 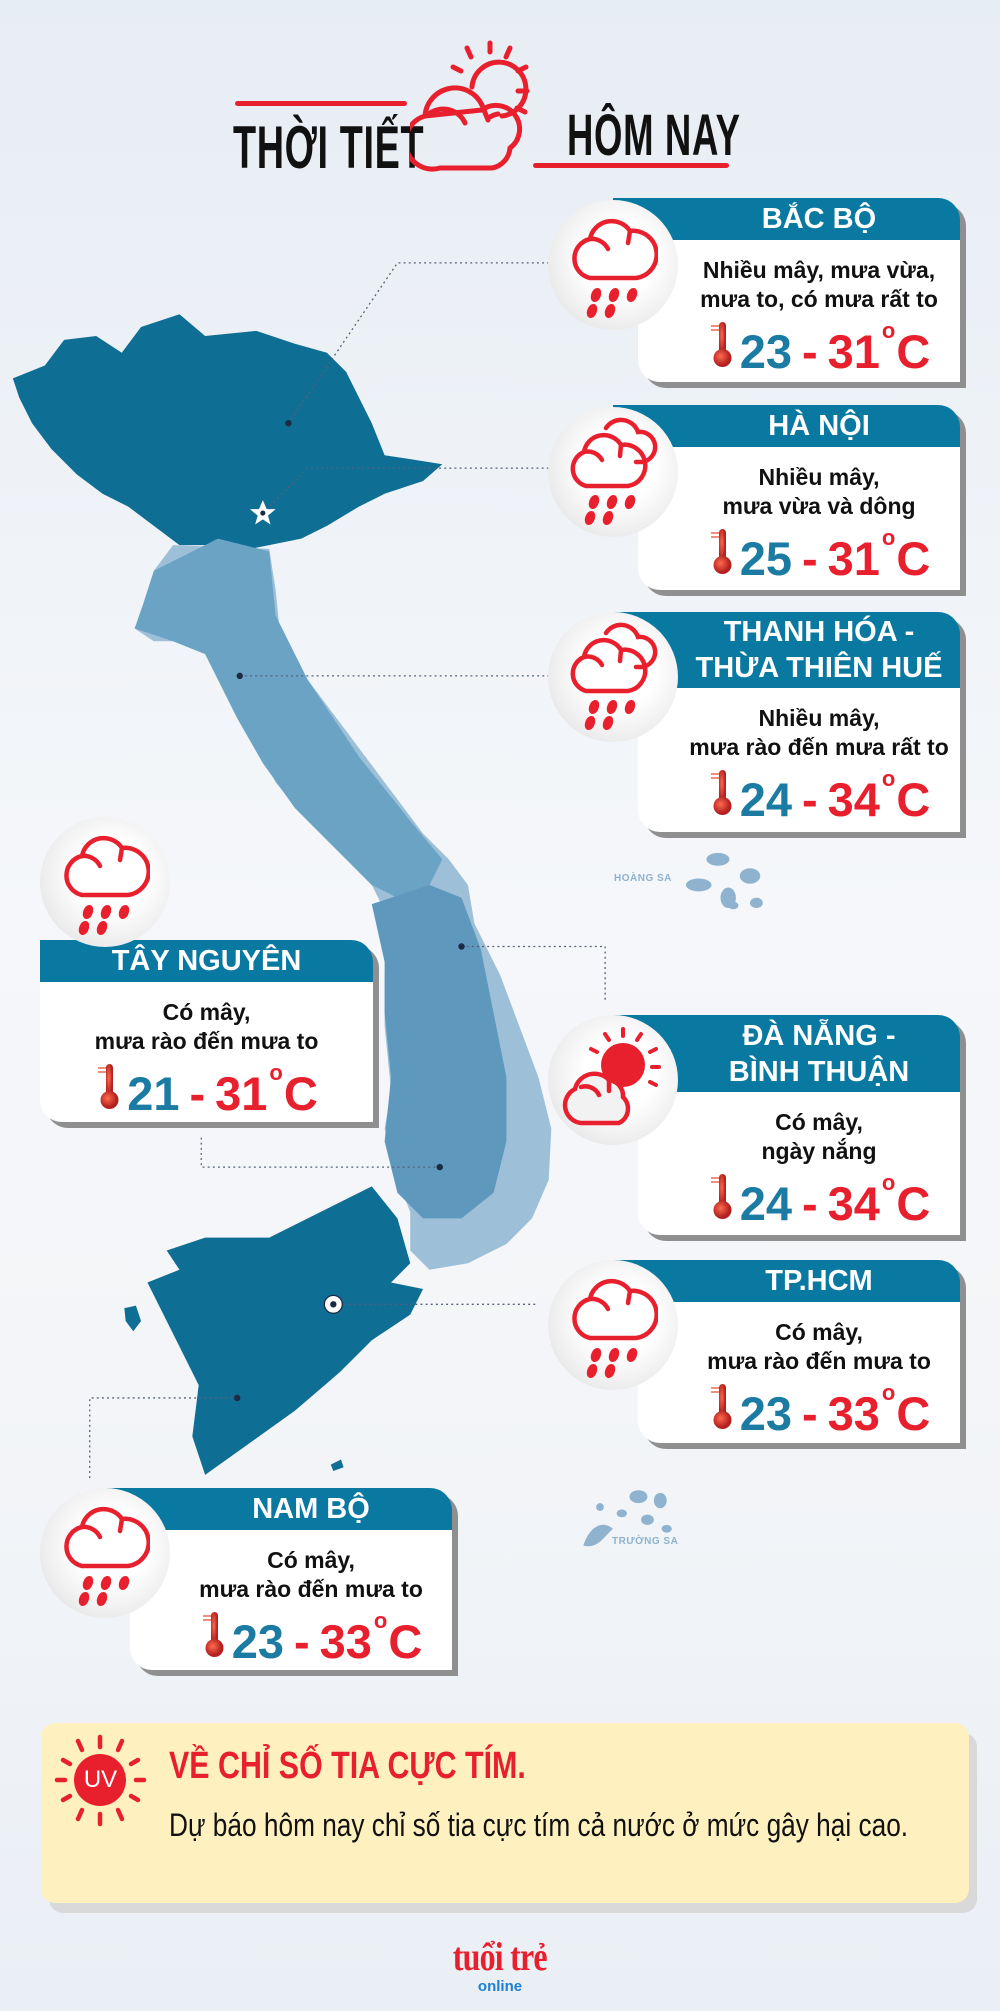 I want to click on region-name-line: ĐÀ NẴNG -, so click(x=819, y=1035).